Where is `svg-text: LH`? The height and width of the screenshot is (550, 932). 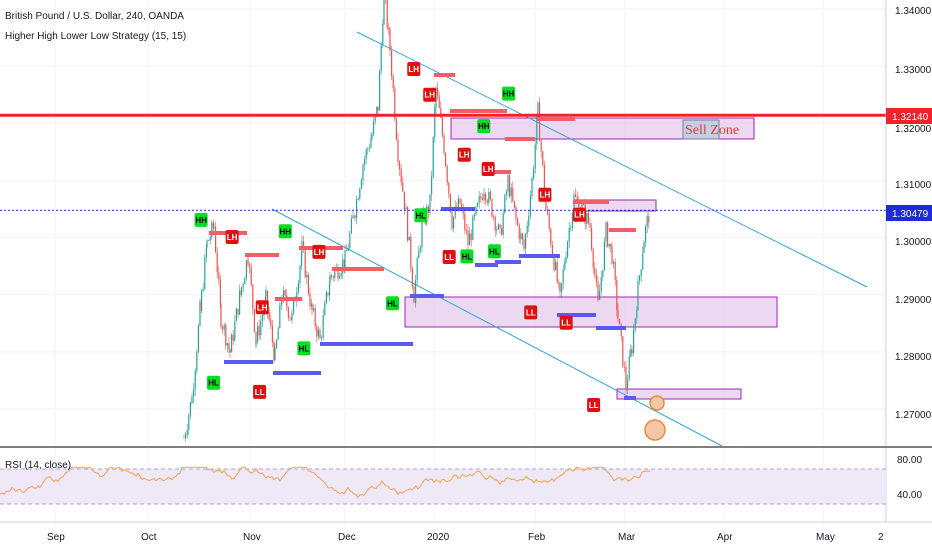 svg-text: LH is located at coordinates (545, 195).